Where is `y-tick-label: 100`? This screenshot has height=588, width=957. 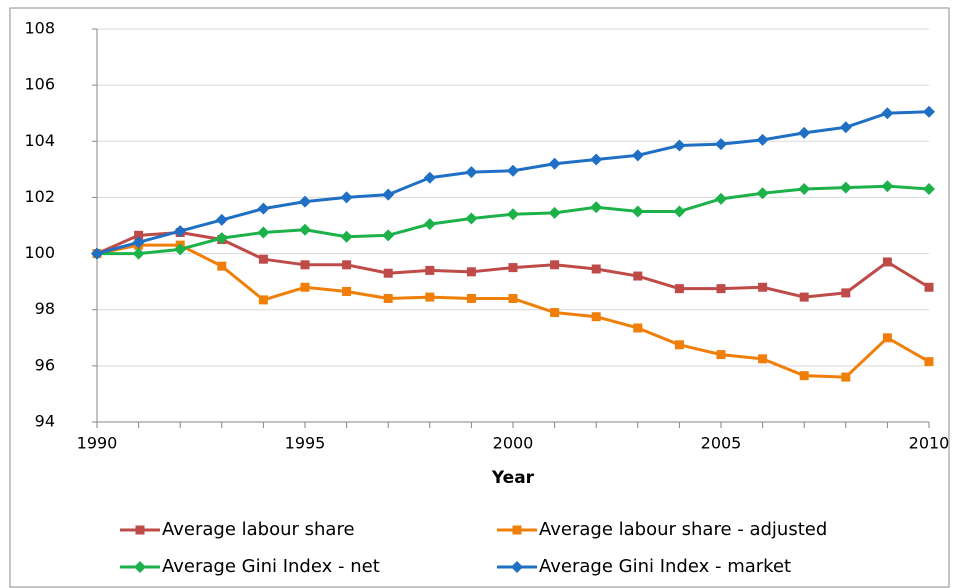 y-tick-label: 100 is located at coordinates (39, 252).